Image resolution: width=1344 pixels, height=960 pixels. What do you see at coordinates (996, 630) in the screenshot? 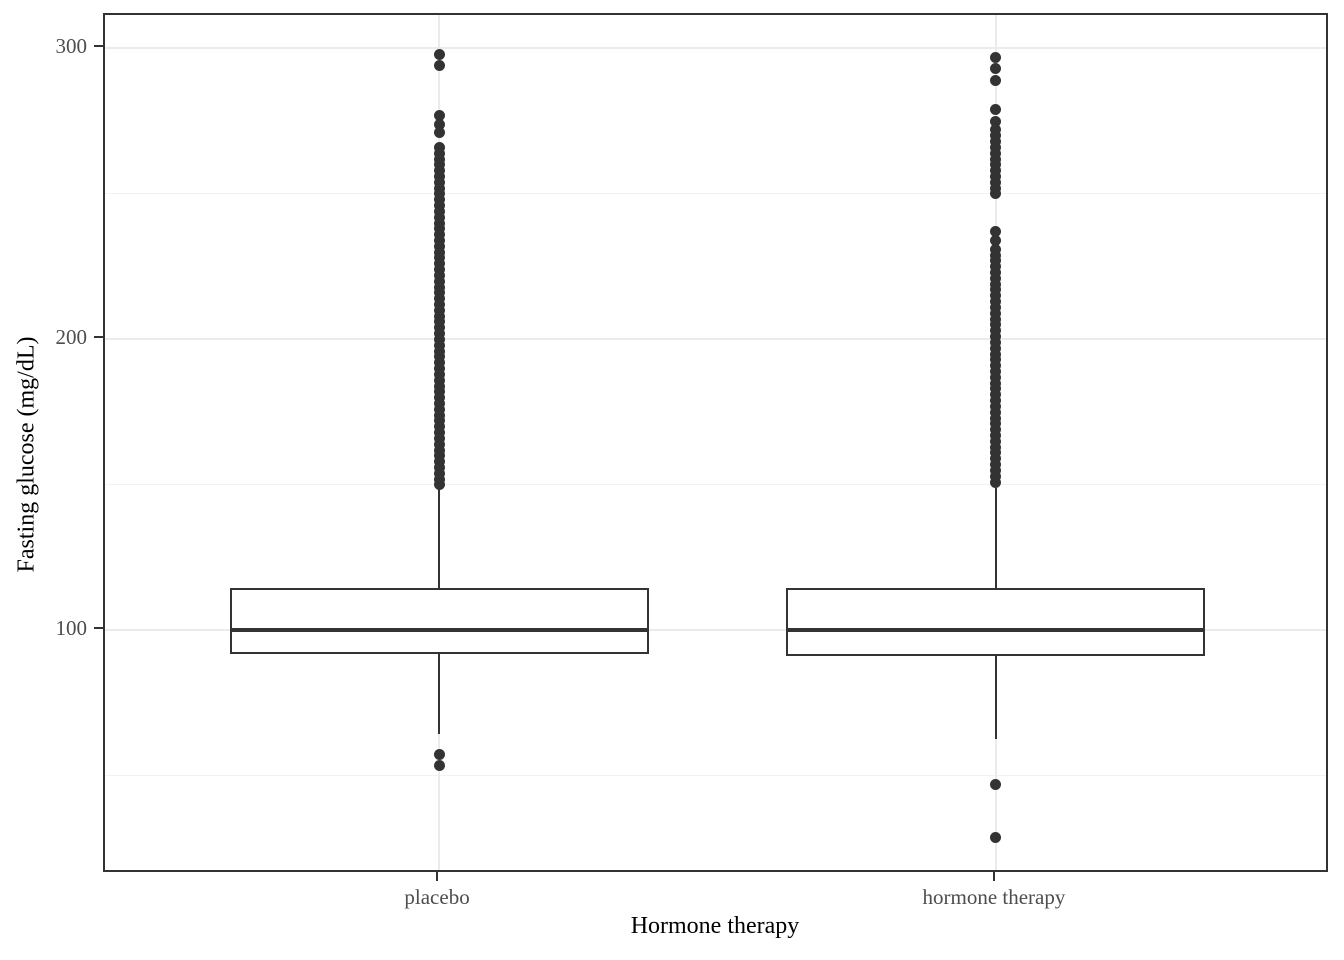
I see `median-line-hormone-therapy` at bounding box center [996, 630].